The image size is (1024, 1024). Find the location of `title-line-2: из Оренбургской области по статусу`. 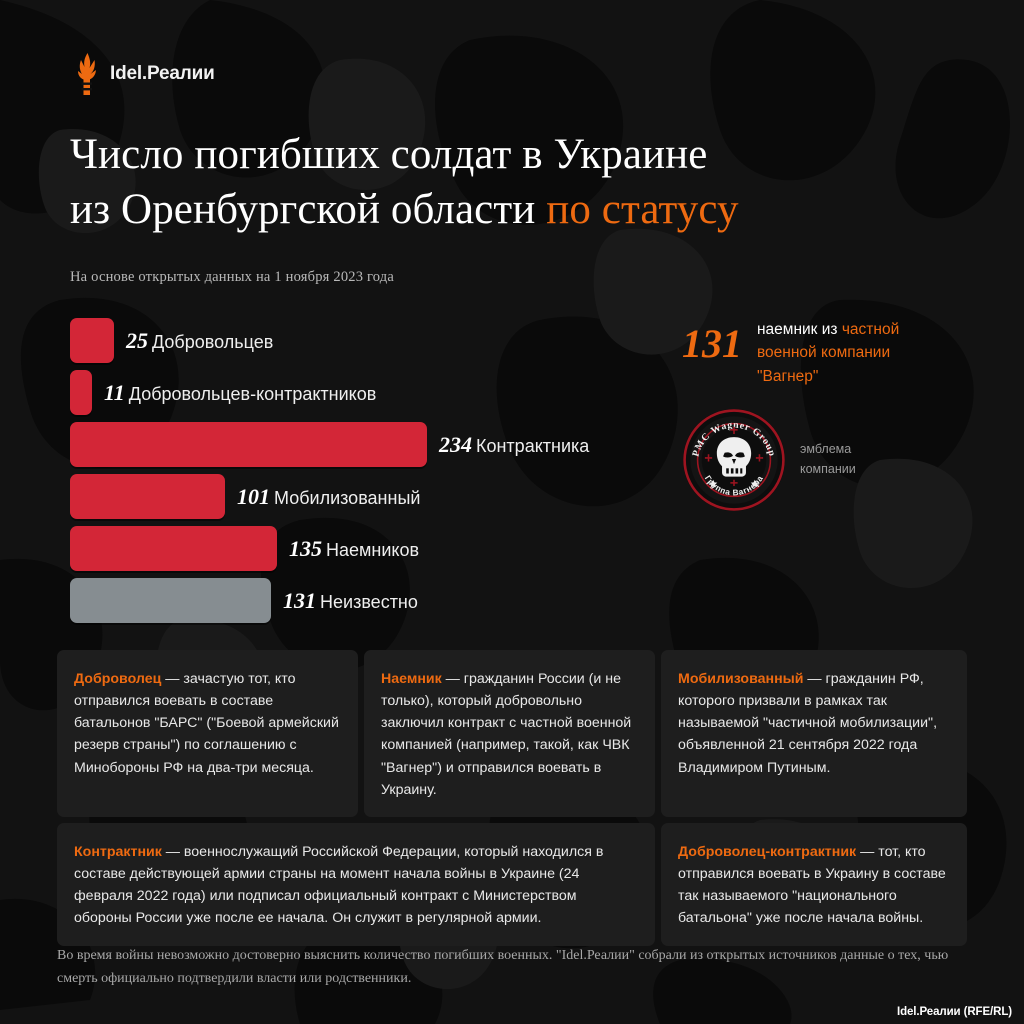

title-line-2: из Оренбургской области по статусу is located at coordinates (510, 209).